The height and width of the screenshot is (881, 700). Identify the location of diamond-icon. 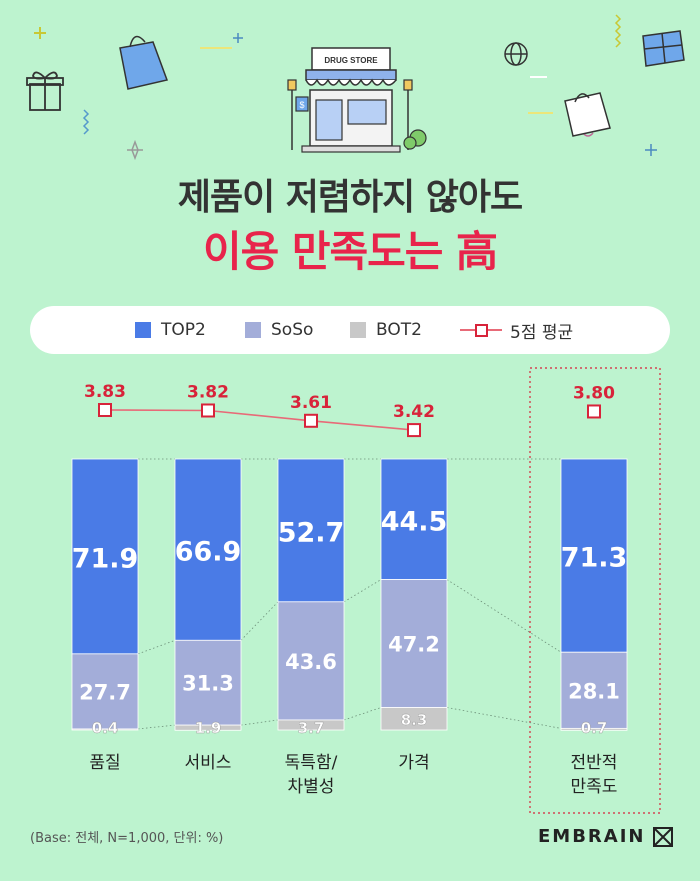
(135, 150).